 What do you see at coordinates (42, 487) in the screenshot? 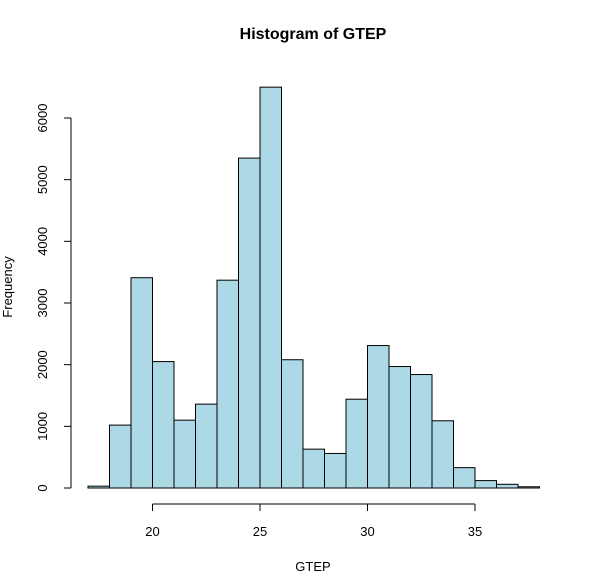
I see `y-tick-label: 0` at bounding box center [42, 487].